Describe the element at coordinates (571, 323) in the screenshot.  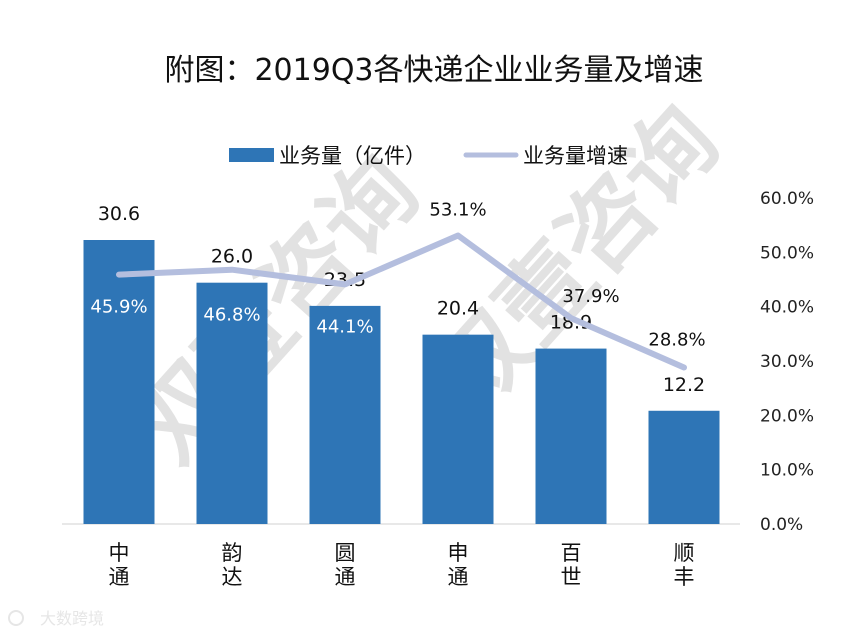
I see `bar-value-label-4: 18.9` at that location.